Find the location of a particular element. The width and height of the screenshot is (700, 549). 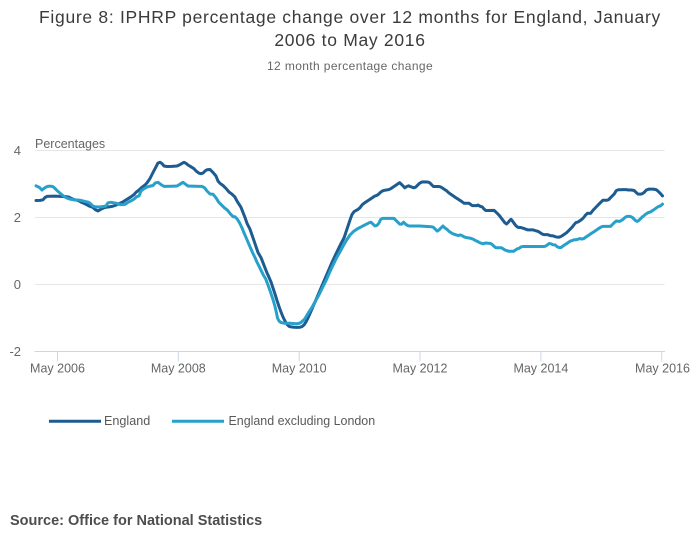

svg-text: May 2016 is located at coordinates (662, 369).